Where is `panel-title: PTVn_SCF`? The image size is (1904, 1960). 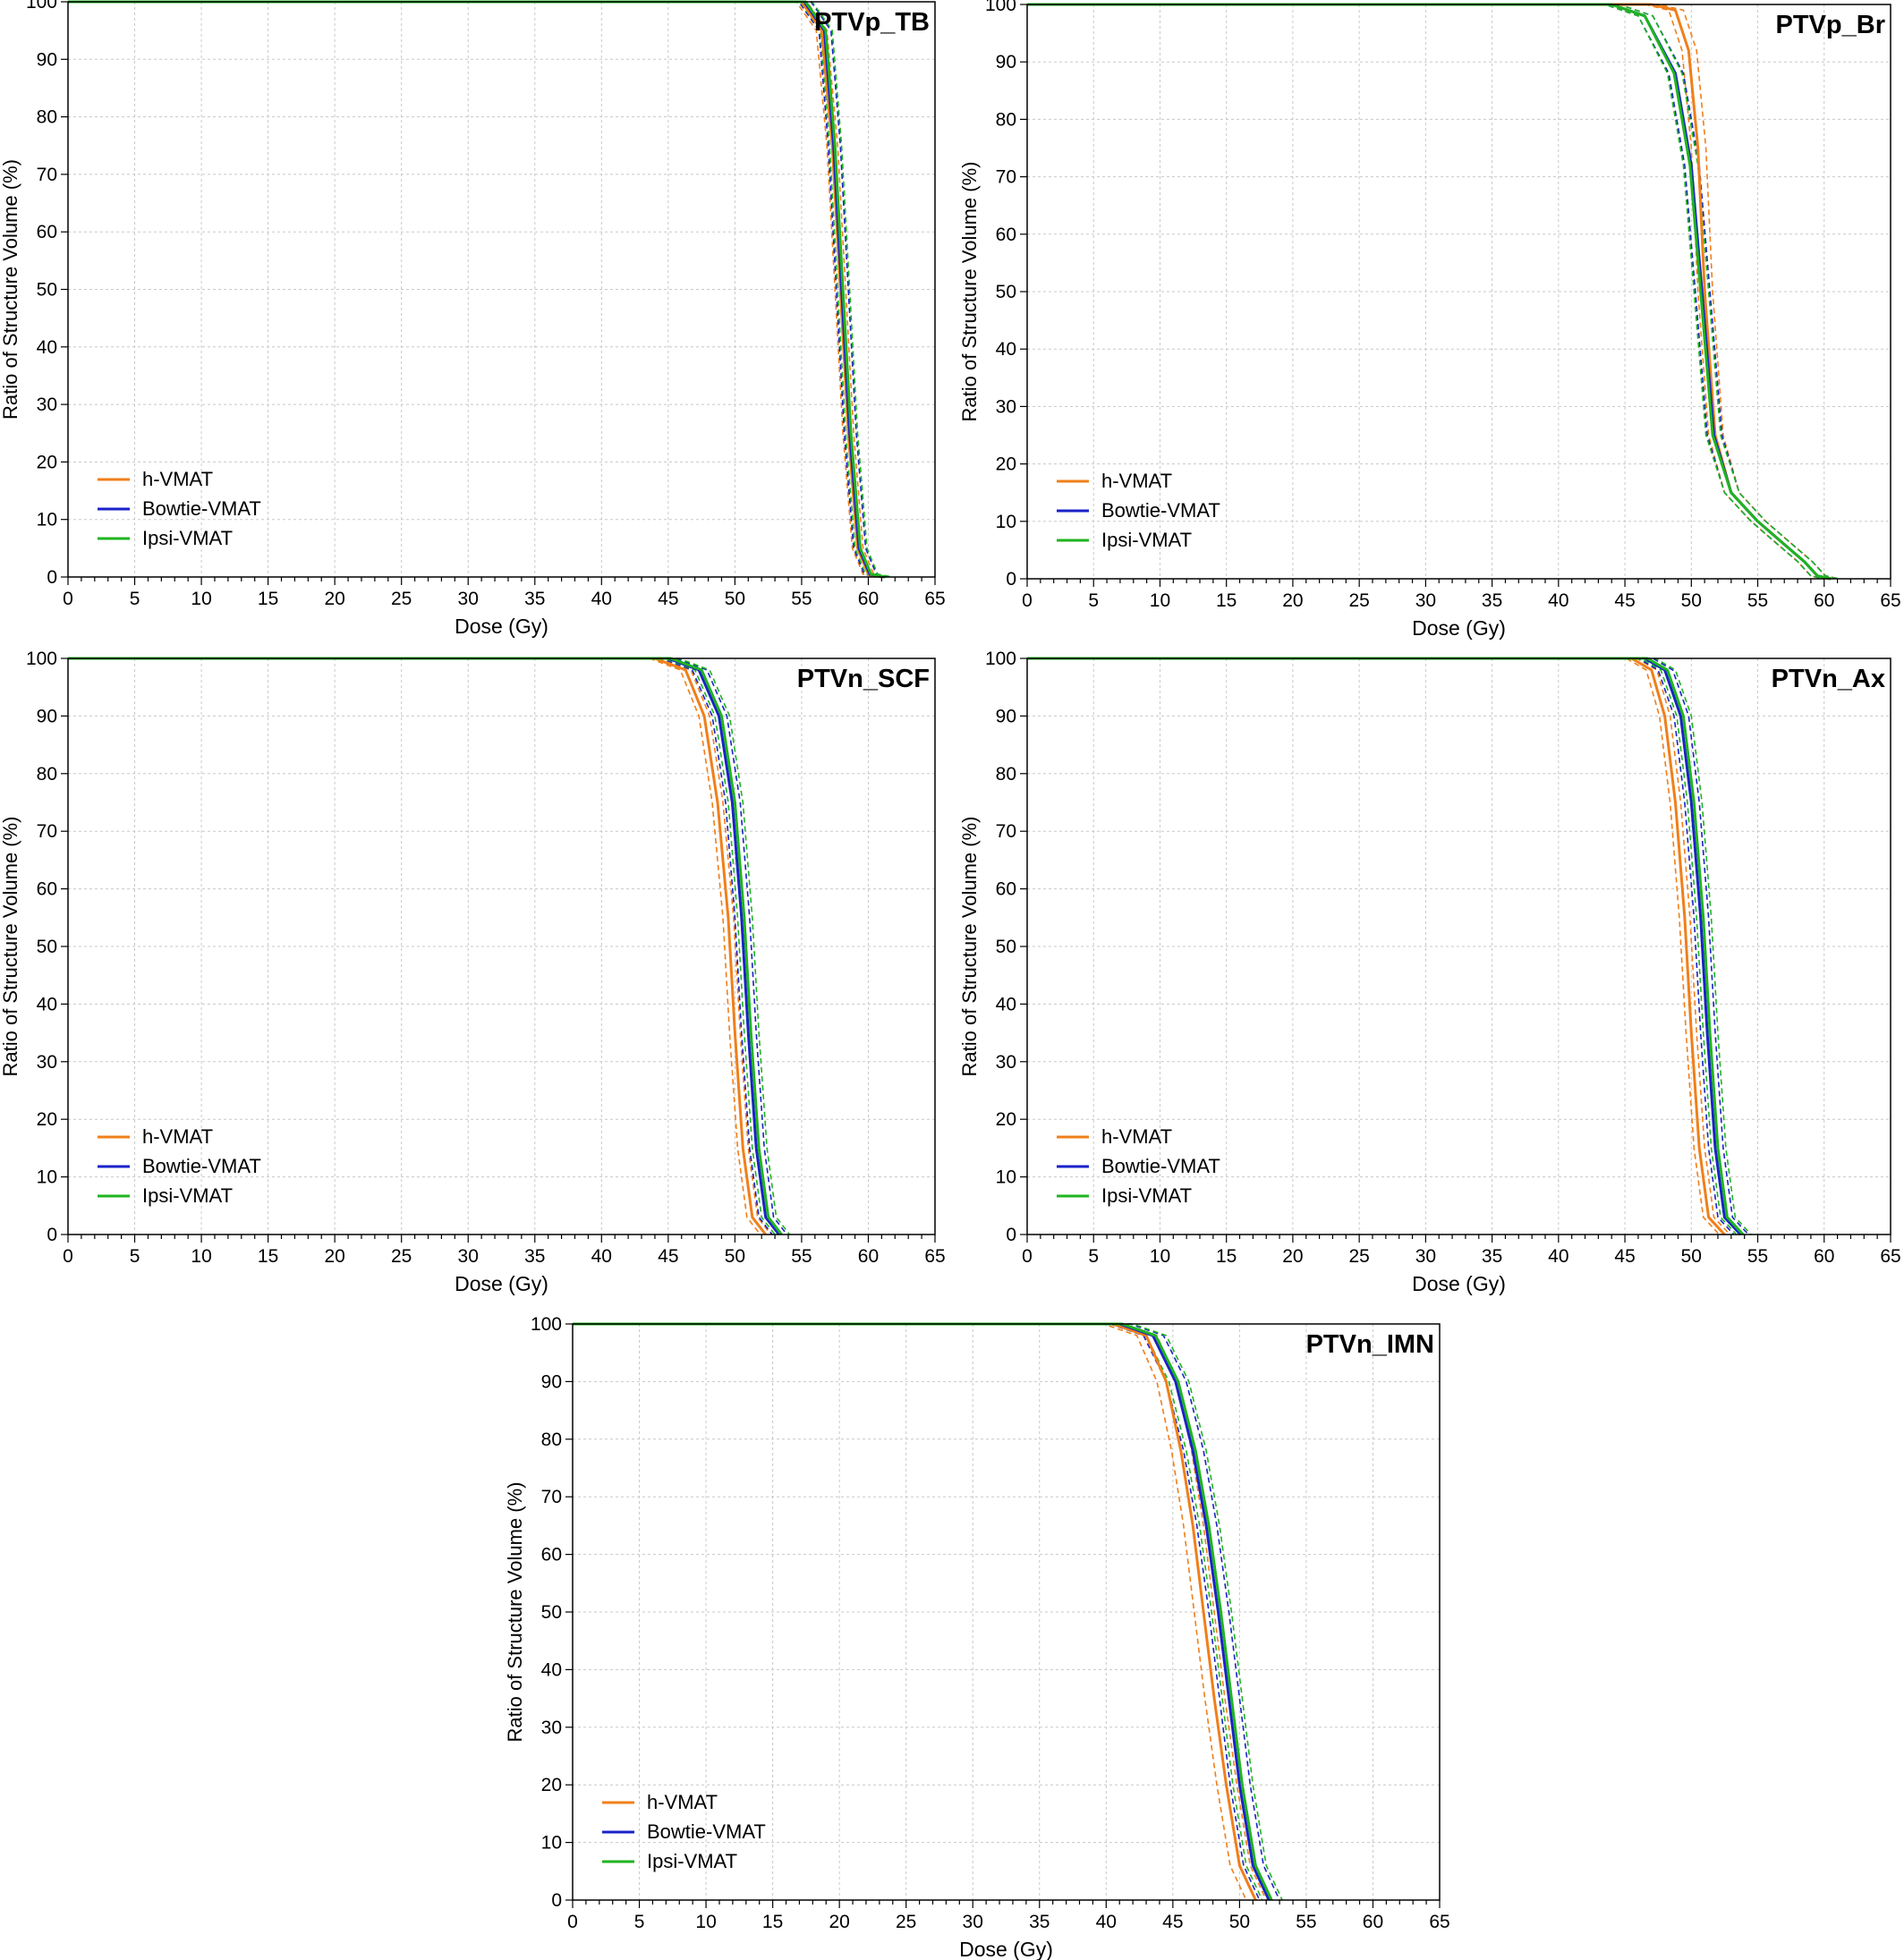
panel-title: PTVn_SCF is located at coordinates (863, 679).